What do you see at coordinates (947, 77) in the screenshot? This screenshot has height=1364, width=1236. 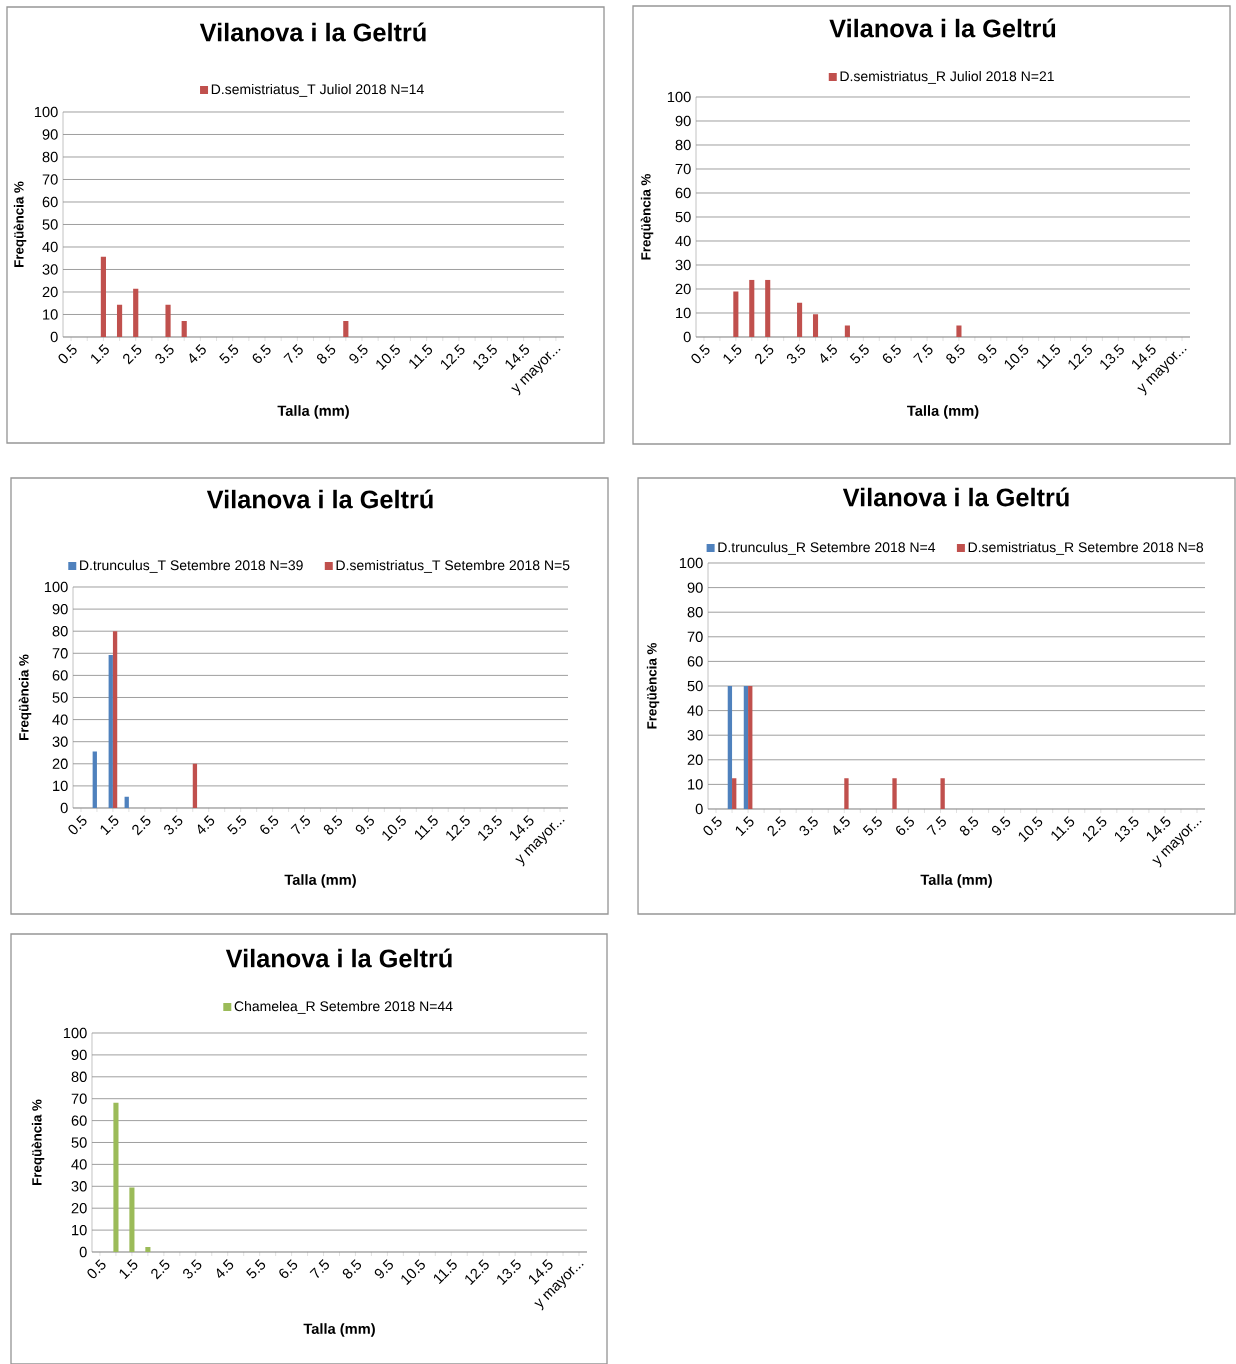 I see `legend-label: D.semistriatus_R Juliol 2018 N=21` at bounding box center [947, 77].